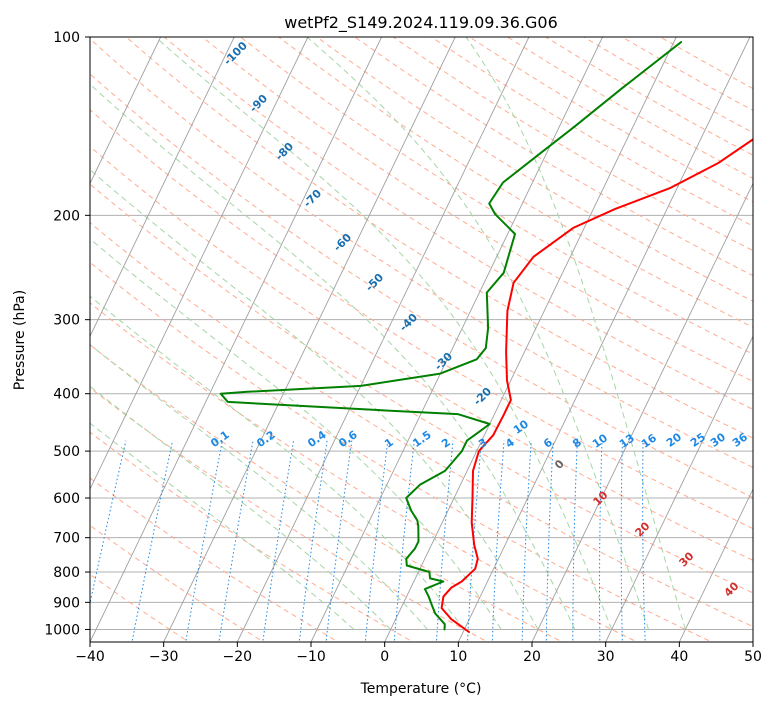  I want to click on y-tick-label: 900, so click(66, 603).